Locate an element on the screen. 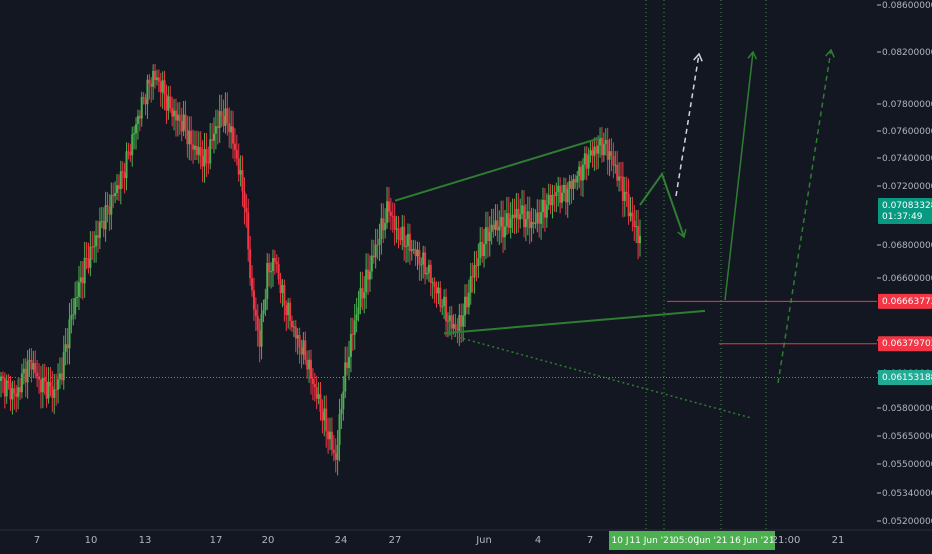 The height and width of the screenshot is (554, 932). projection-arrow-green-up is located at coordinates (739, 176).